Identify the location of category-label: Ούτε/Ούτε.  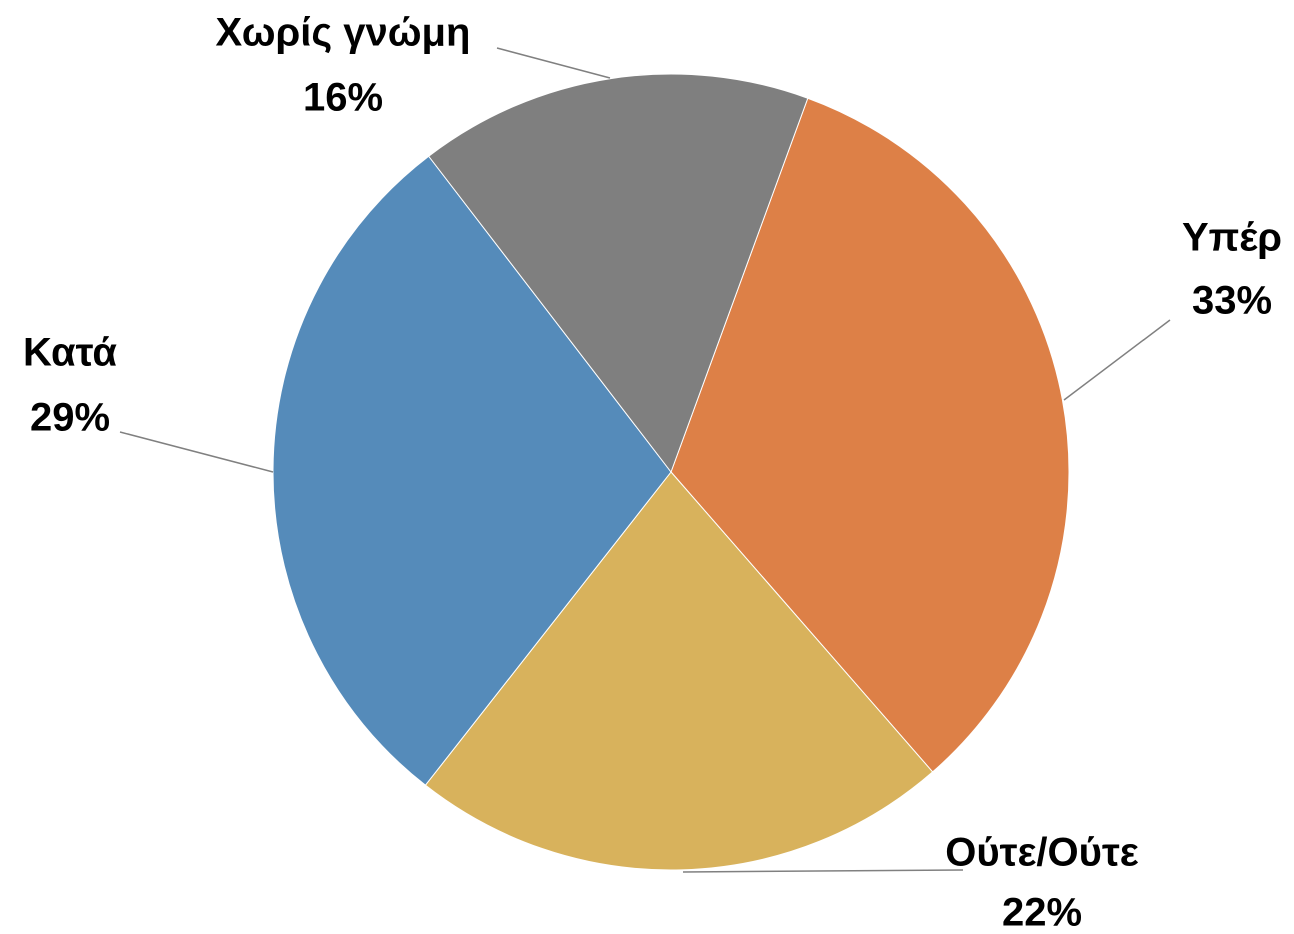
(1042, 853).